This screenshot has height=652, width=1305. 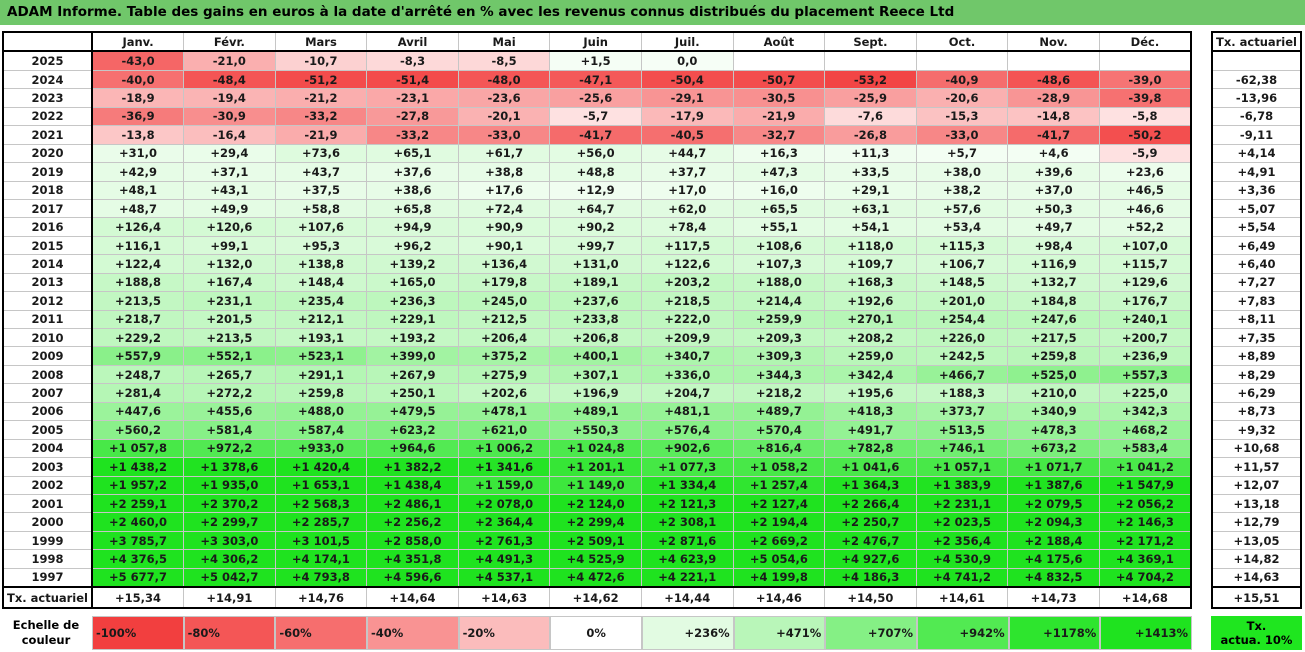 What do you see at coordinates (1145, 503) in the screenshot?
I see `heatmap-cell: +2 056,2` at bounding box center [1145, 503].